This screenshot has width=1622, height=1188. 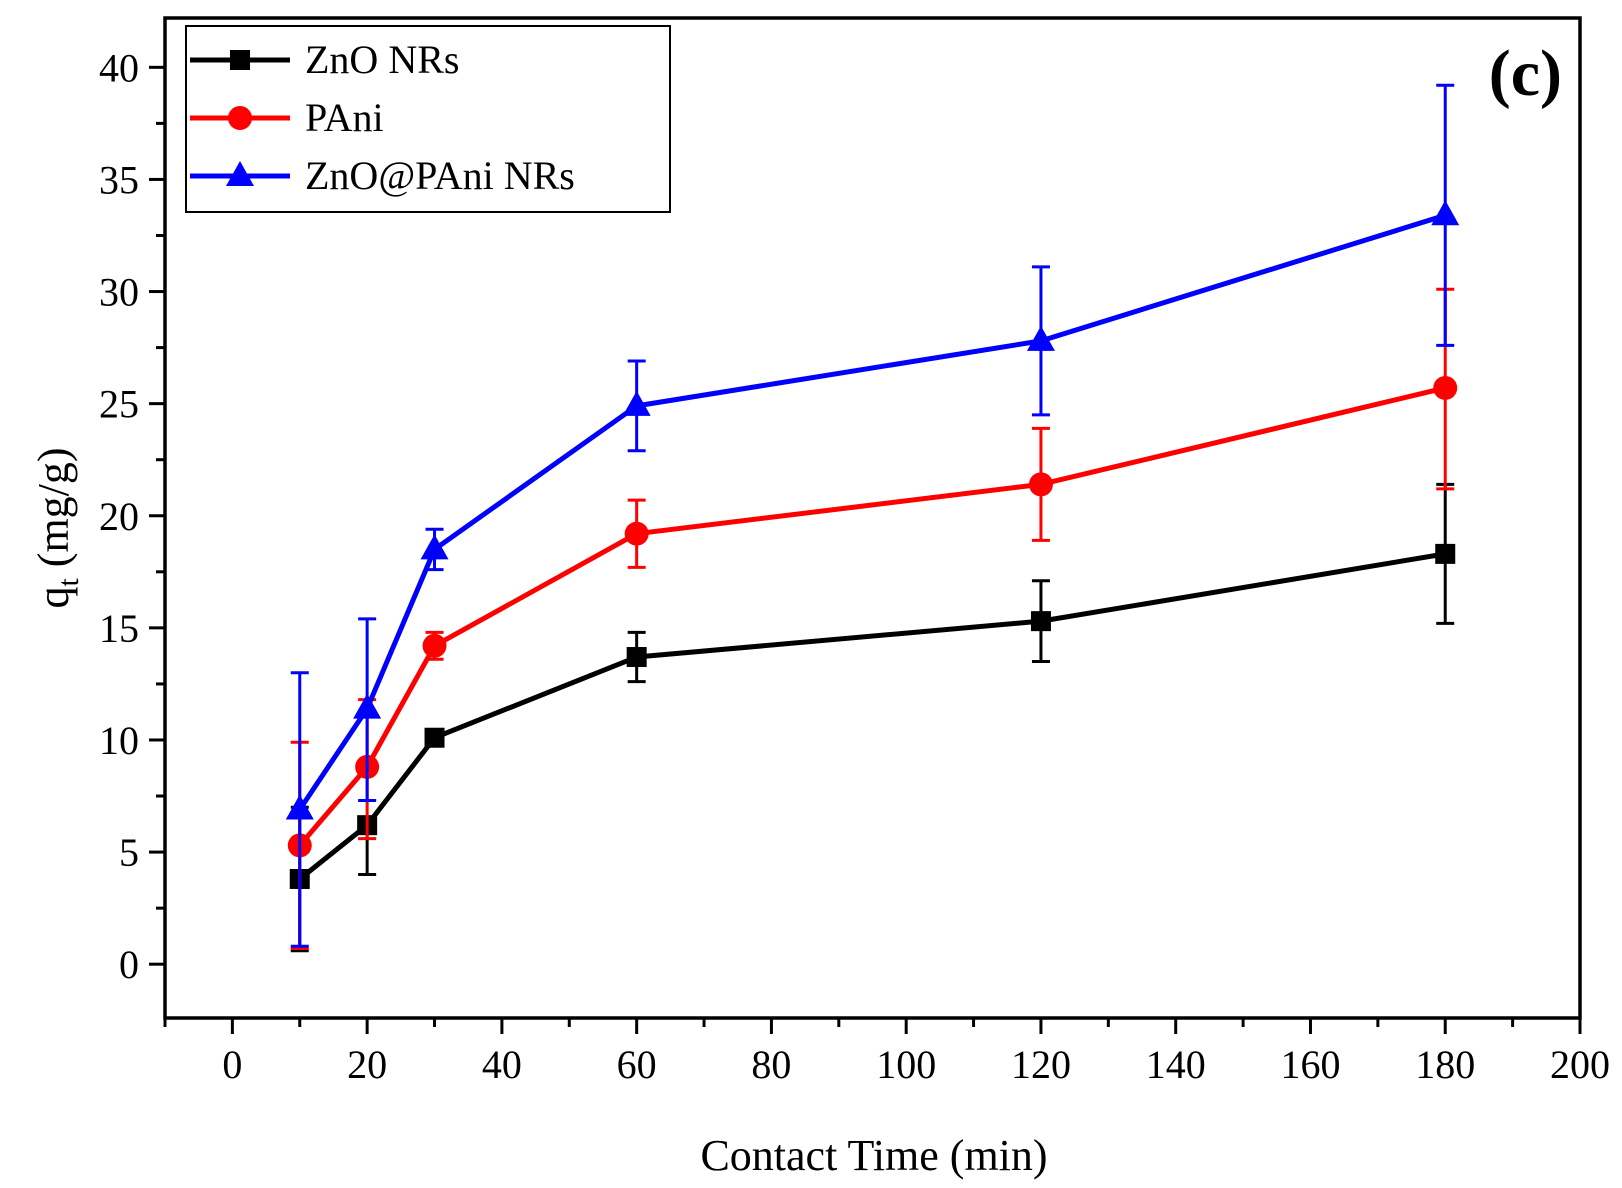 I want to click on x-axis-label: Contact Time (min), so click(x=873, y=1155).